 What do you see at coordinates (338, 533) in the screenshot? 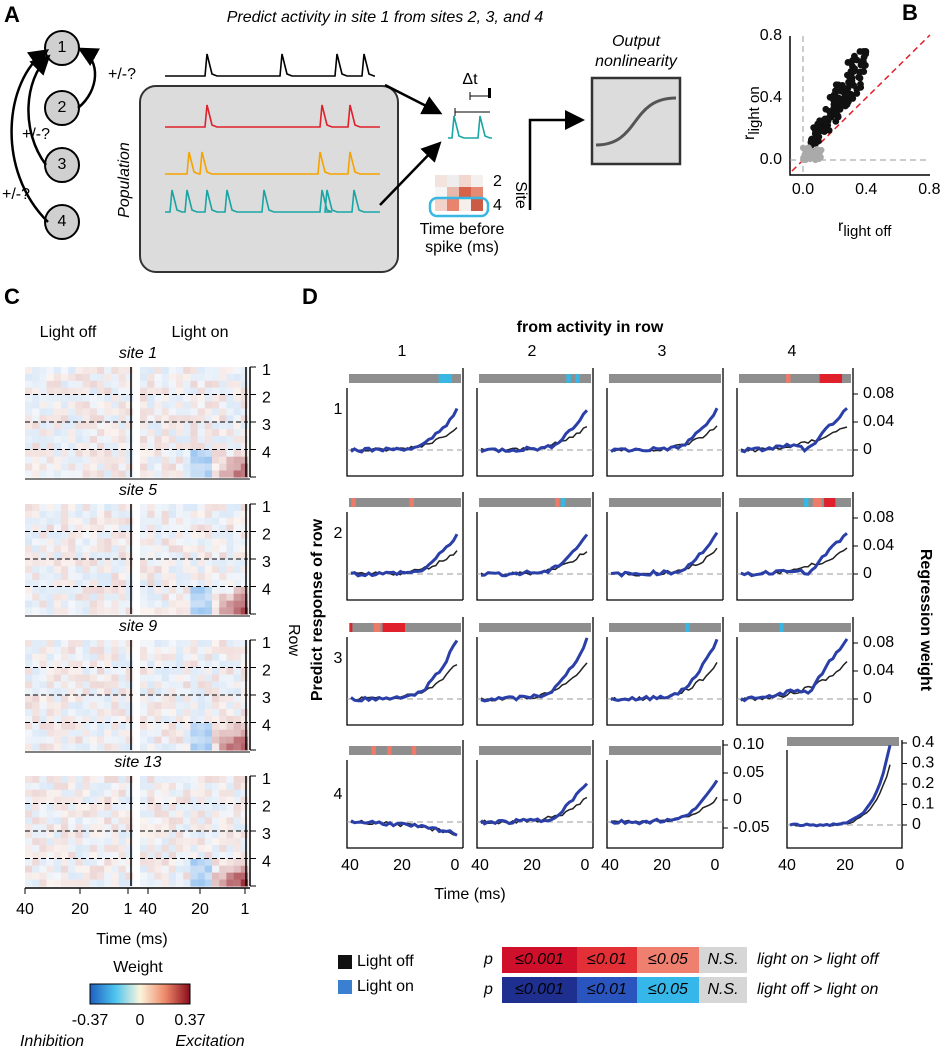
I see `row-number: 2` at bounding box center [338, 533].